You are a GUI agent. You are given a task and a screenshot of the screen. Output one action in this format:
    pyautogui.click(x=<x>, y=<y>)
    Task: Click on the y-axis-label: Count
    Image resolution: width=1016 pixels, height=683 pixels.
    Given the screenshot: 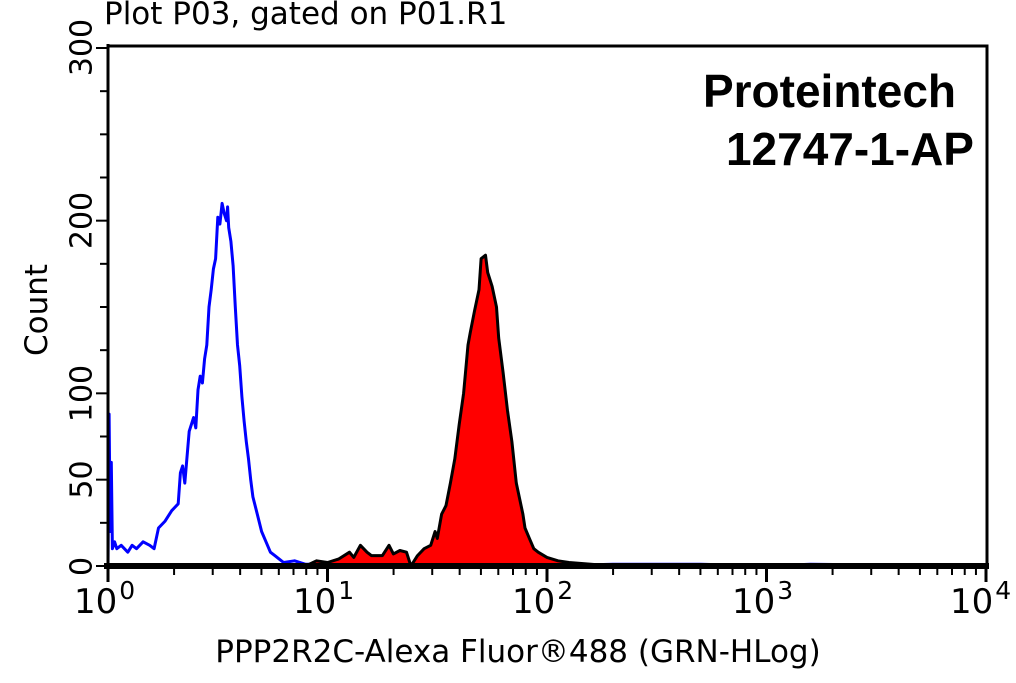 What is the action you would take?
    pyautogui.click(x=37, y=310)
    